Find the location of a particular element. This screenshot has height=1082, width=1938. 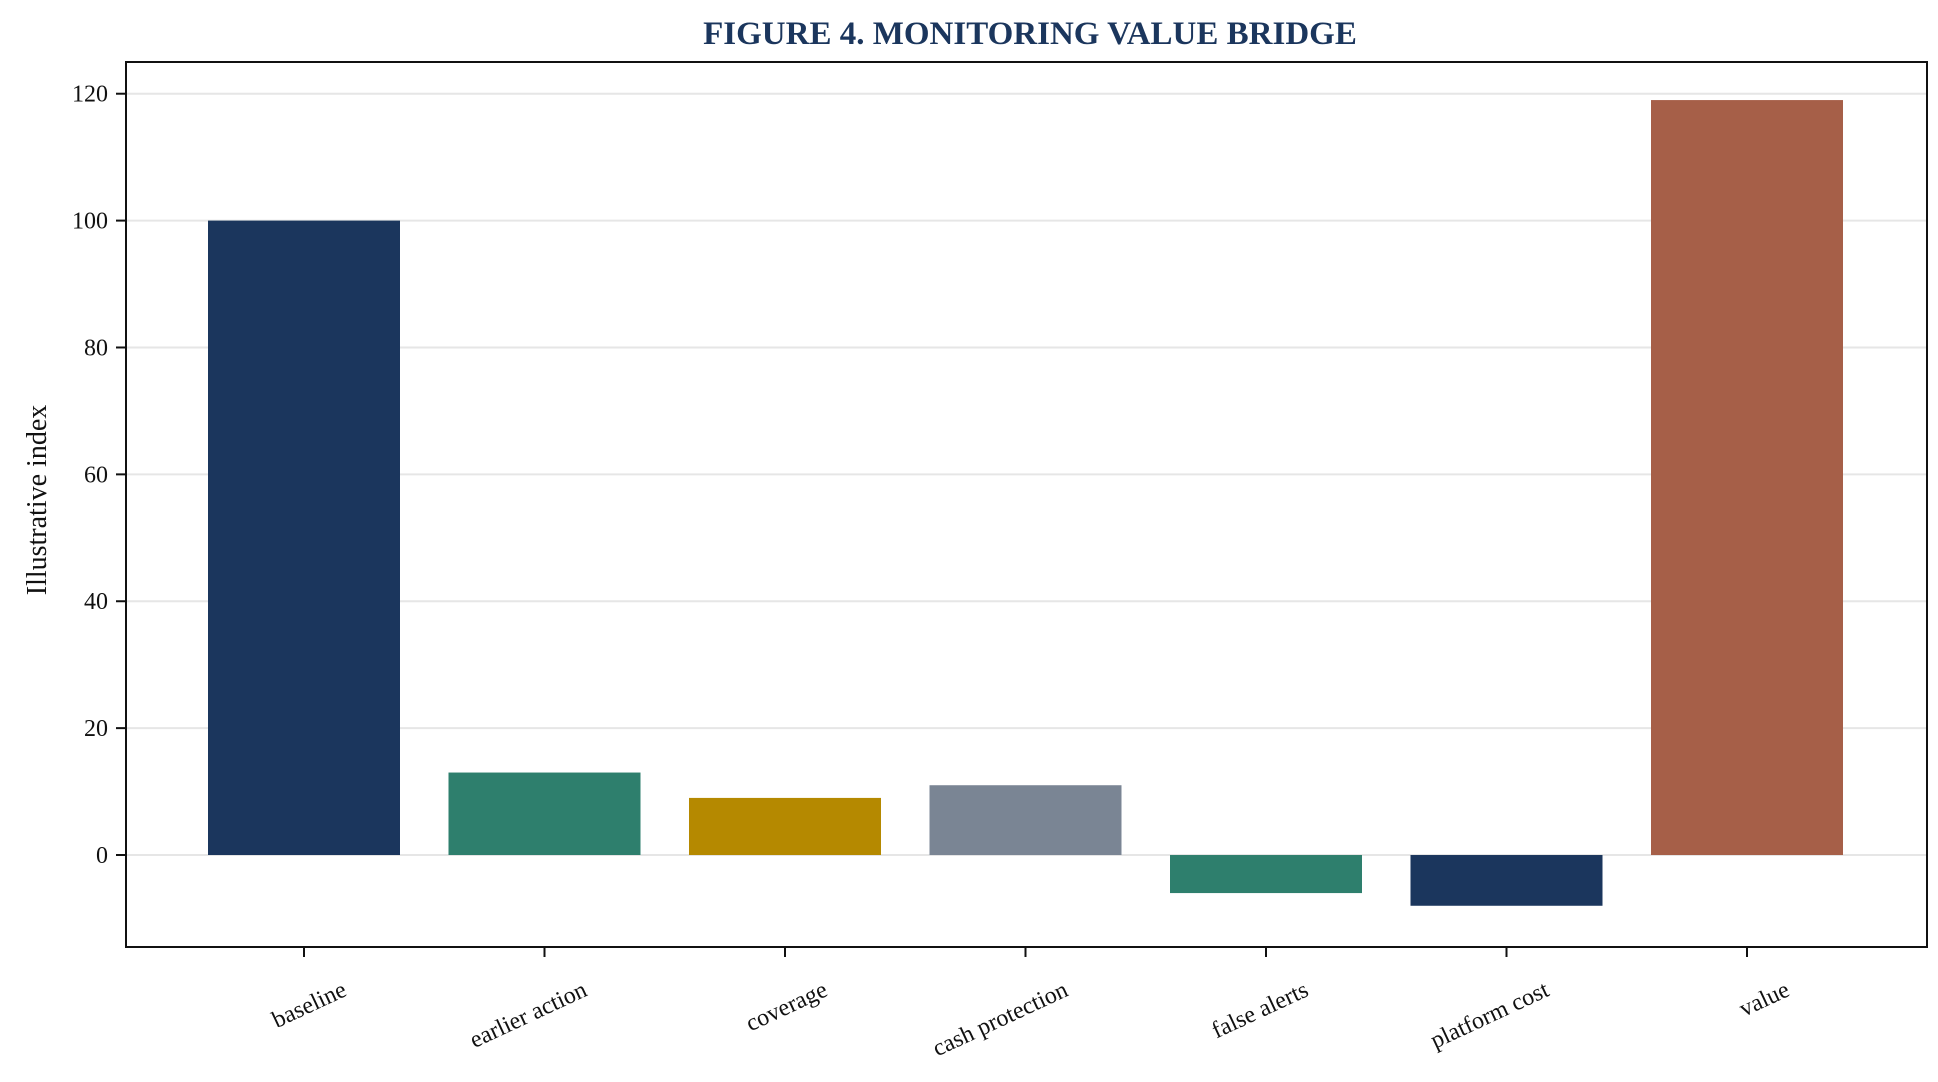

x-tick-label: false alerts is located at coordinates (1260, 1010).